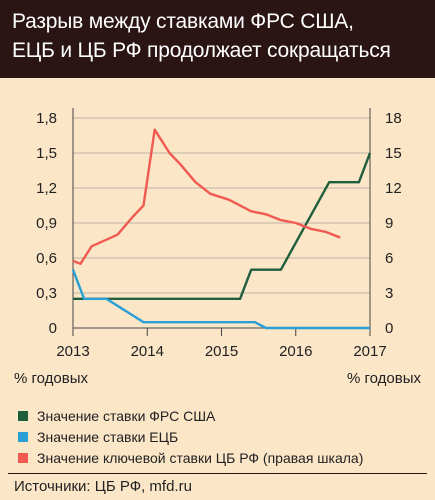 The width and height of the screenshot is (435, 500). What do you see at coordinates (221, 351) in the screenshot?
I see `x-tick-label: 2015` at bounding box center [221, 351].